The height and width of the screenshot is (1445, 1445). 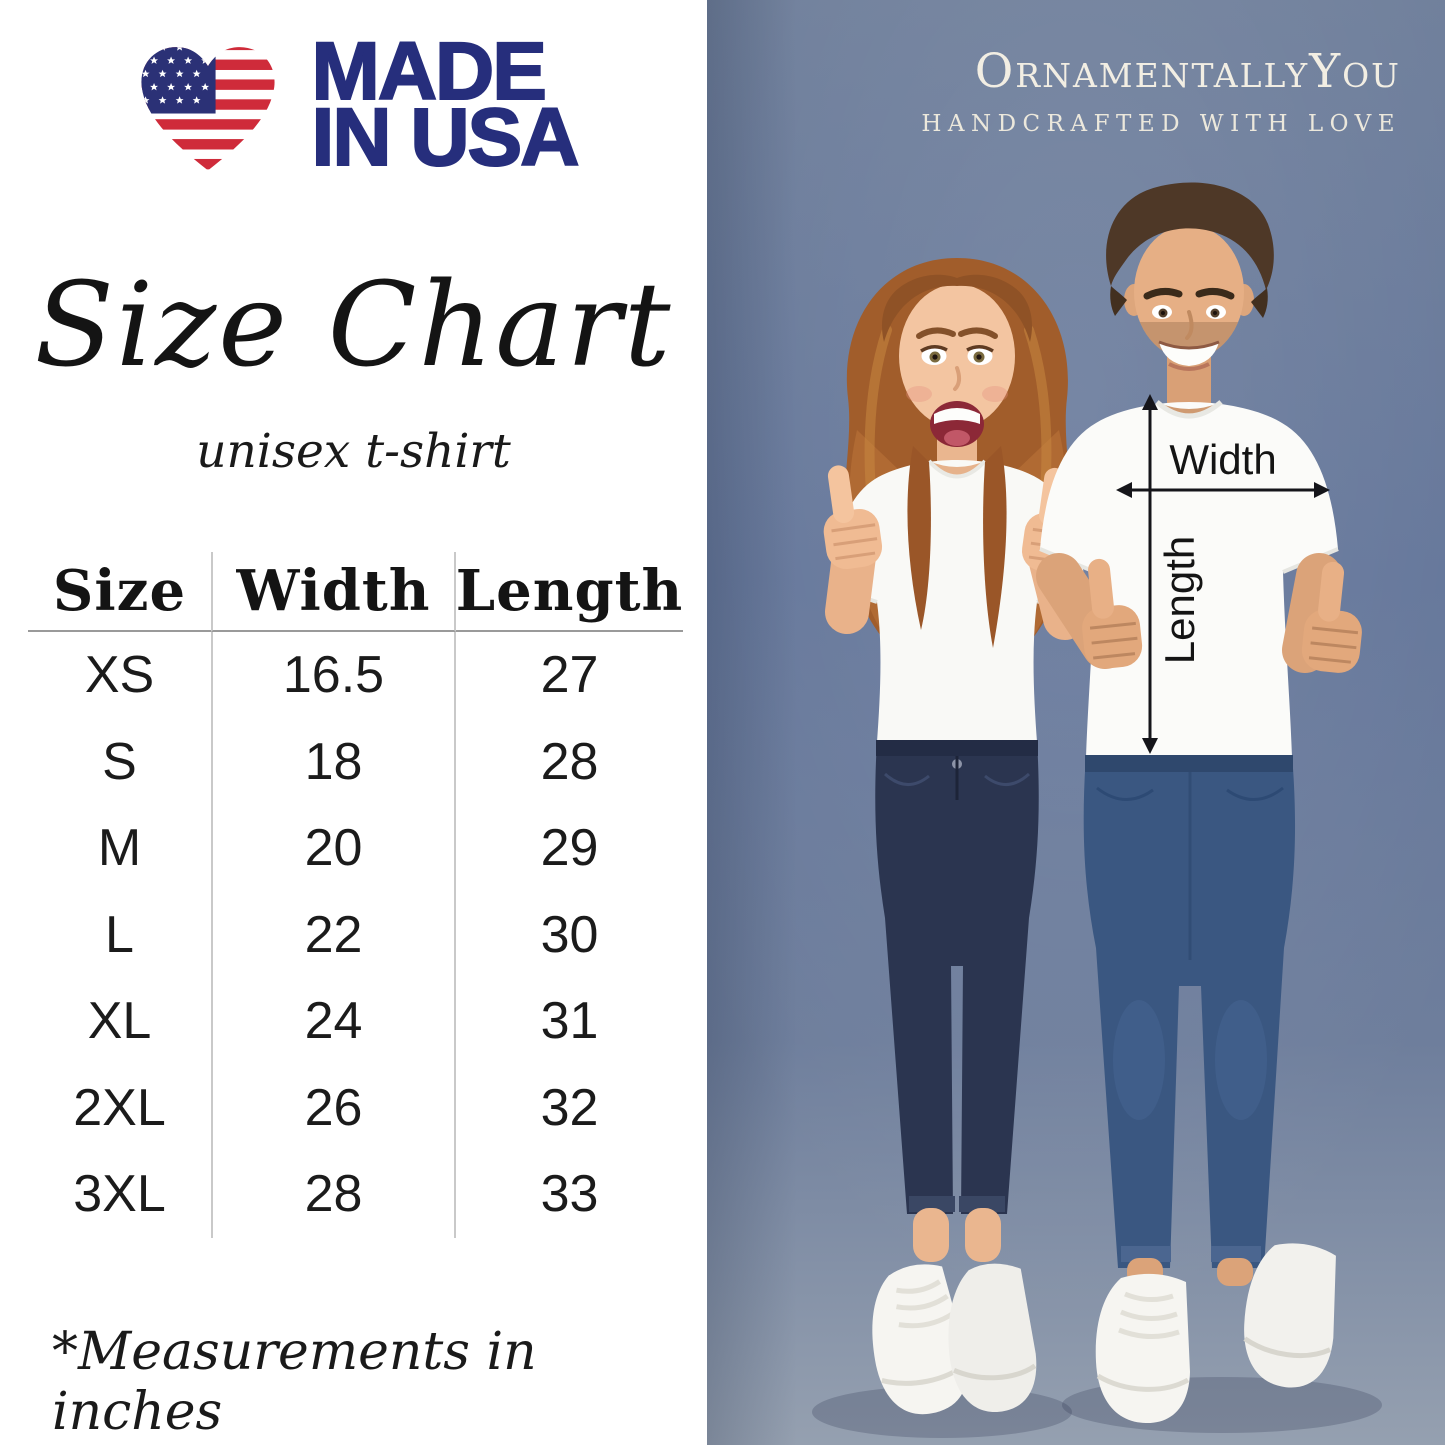 I want to click on man-jeans, so click(x=1189, y=1011).